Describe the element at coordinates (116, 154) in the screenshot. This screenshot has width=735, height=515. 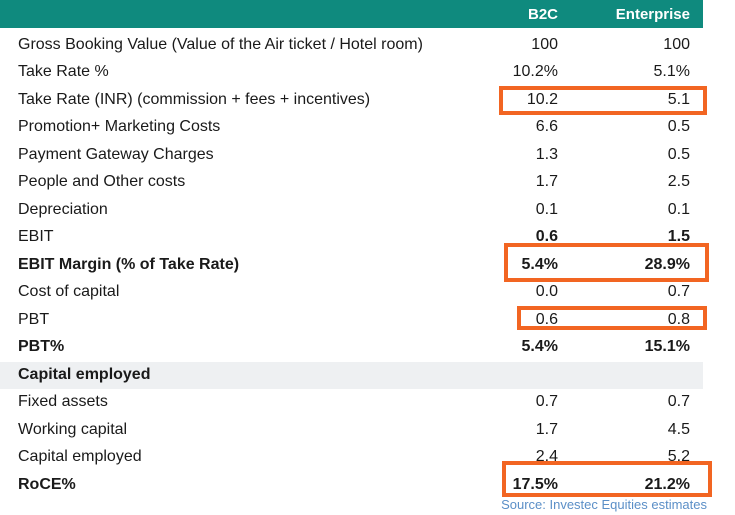
I see `row-label: Payment Gateway Charges` at that location.